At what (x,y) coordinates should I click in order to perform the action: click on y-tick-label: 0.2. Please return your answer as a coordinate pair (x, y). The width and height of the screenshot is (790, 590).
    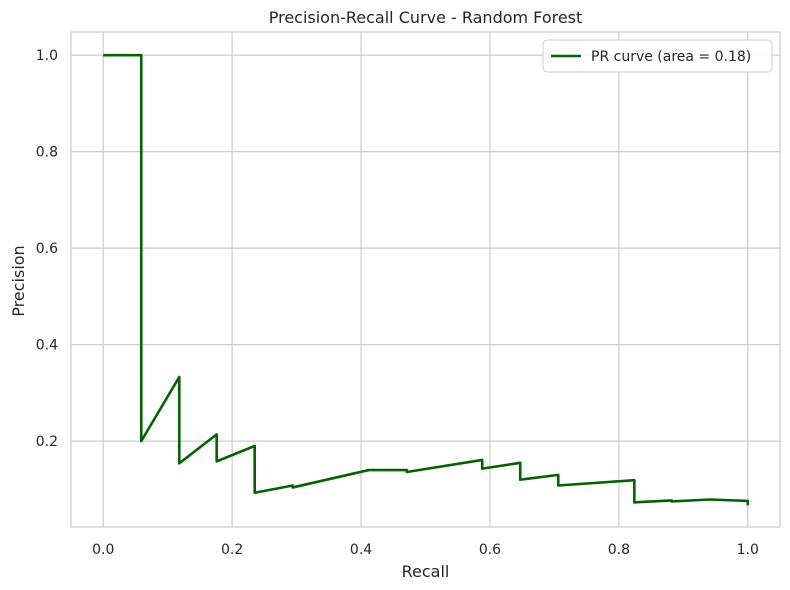
    Looking at the image, I should click on (47, 442).